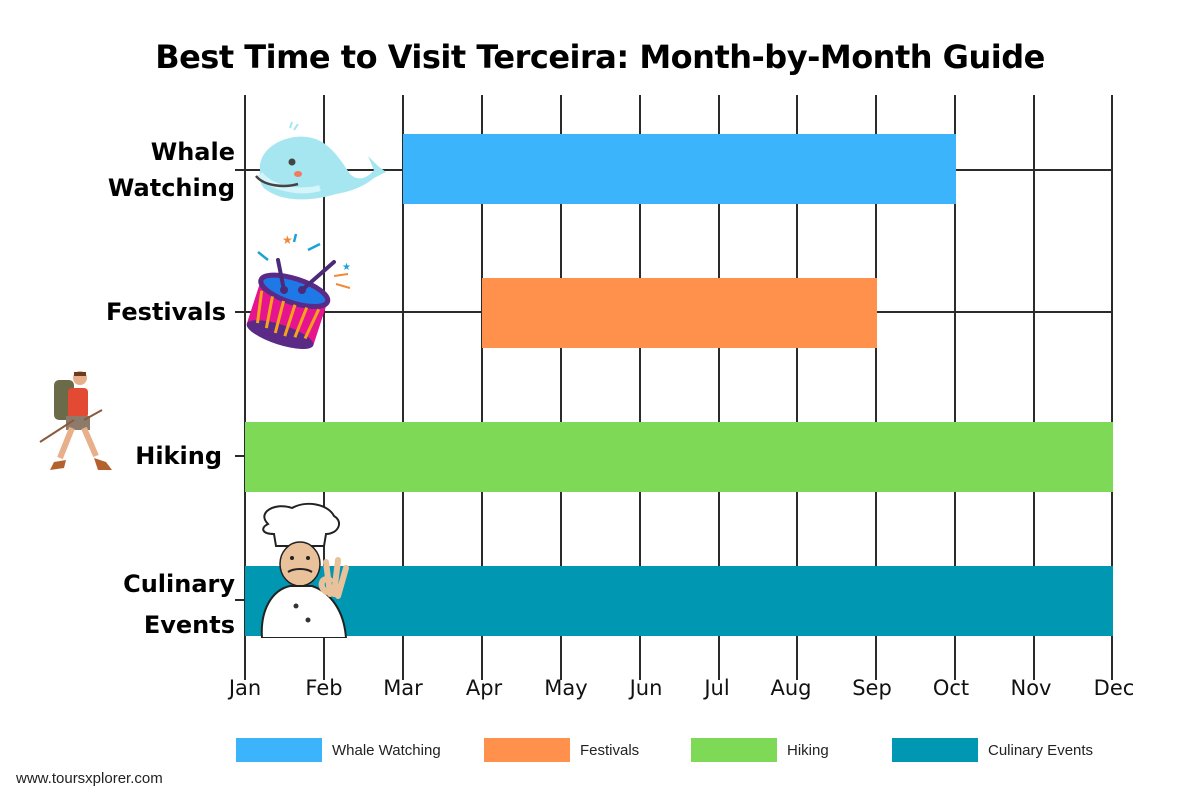  Describe the element at coordinates (179, 605) in the screenshot. I see `ylabel-culinary-events: Culinary Events` at that location.